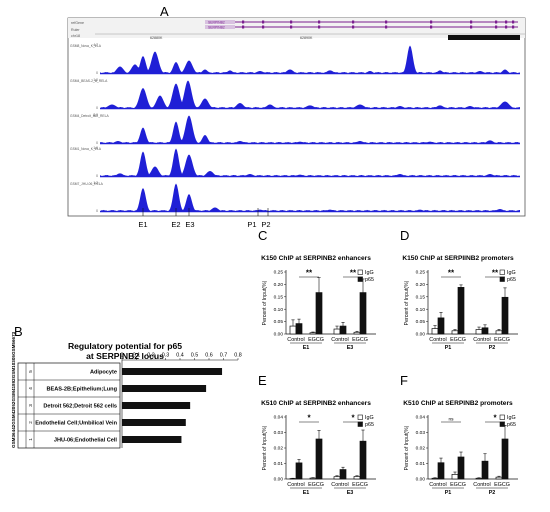 The image size is (550, 512). I want to click on x-tick-label: 0.1, so click(137, 356).